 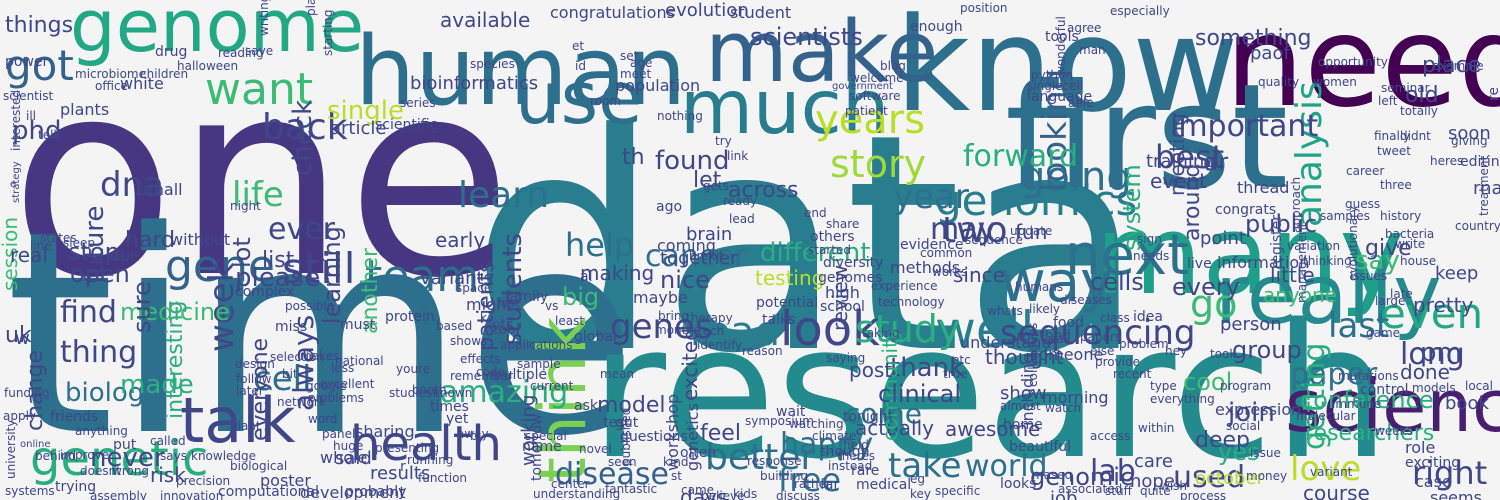 What do you see at coordinates (698, 453) in the screenshot?
I see `word-often: often` at bounding box center [698, 453].